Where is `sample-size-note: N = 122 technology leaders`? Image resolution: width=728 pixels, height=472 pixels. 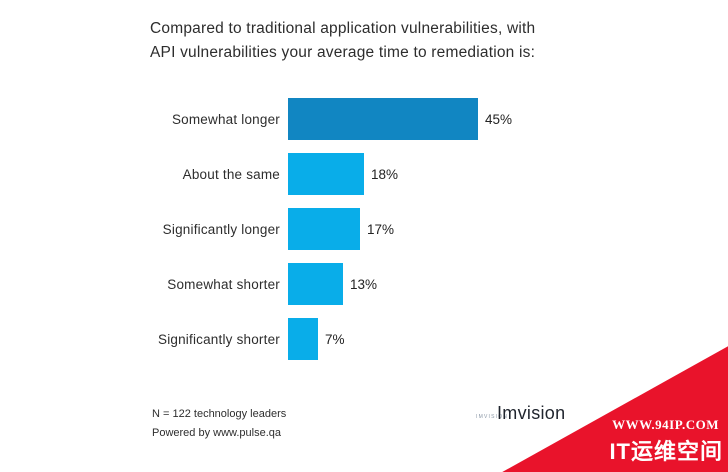 sample-size-note: N = 122 technology leaders is located at coordinates (219, 414).